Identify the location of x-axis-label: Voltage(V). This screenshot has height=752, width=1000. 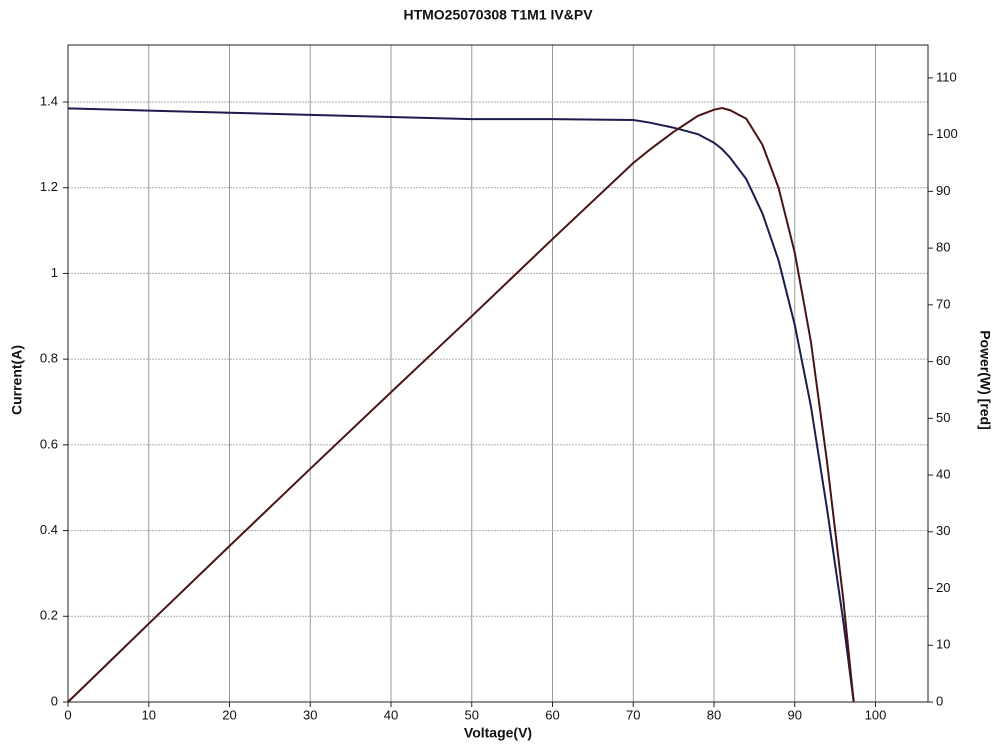
(498, 733).